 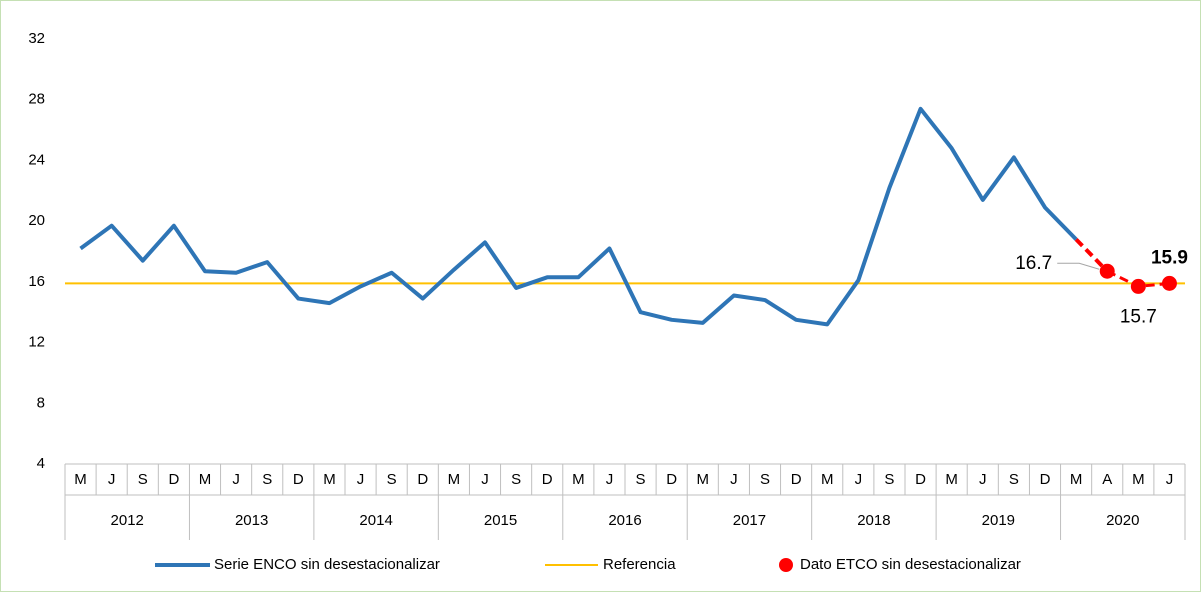 I want to click on legend-label: Serie ENCO sin desestacionalizar, so click(x=327, y=564).